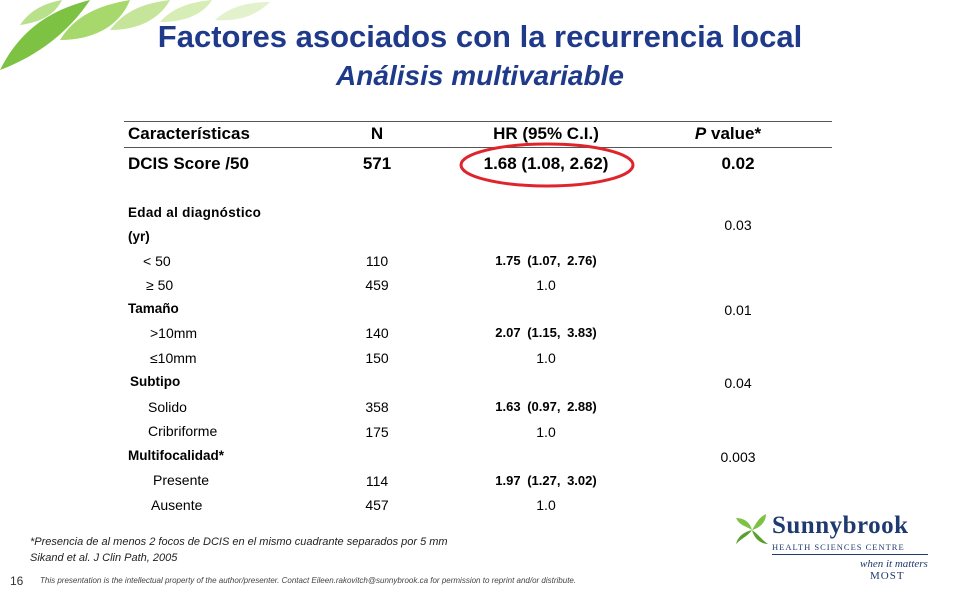 Image resolution: width=960 pixels, height=600 pixels. Describe the element at coordinates (546, 480) in the screenshot. I see `row-hr: 1.97 (1.27, 3.02)` at that location.